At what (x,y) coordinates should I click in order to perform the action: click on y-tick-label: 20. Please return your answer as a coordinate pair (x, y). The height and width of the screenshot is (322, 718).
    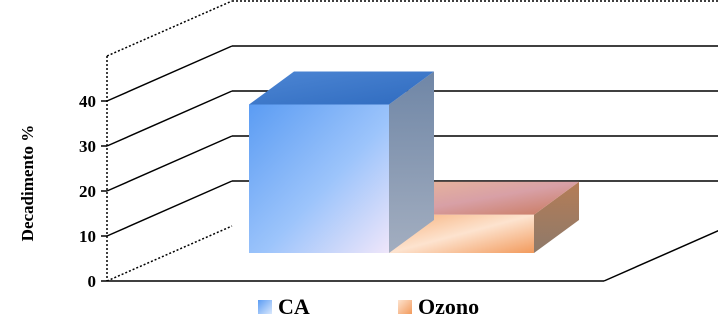
    Looking at the image, I should click on (87, 191).